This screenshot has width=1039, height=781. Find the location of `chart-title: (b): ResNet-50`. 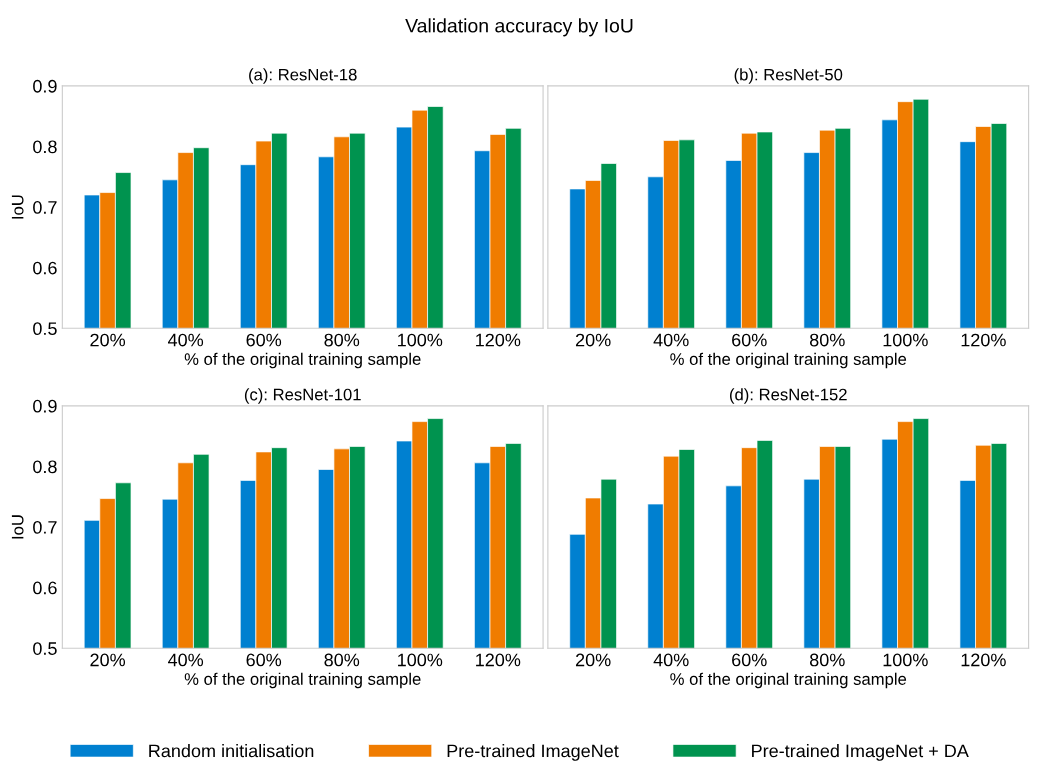

chart-title: (b): ResNet-50 is located at coordinates (788, 76).